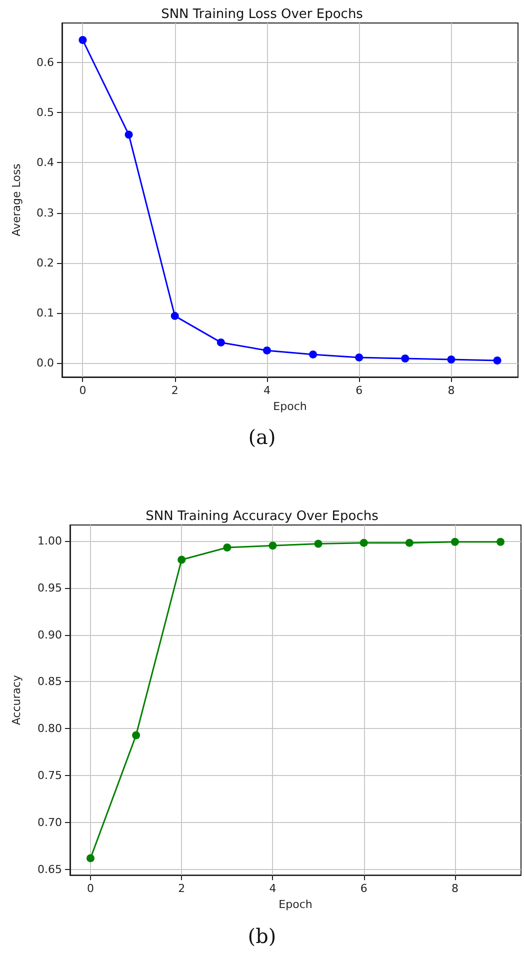  What do you see at coordinates (50, 823) in the screenshot?
I see `y-tick-label: 0.70` at bounding box center [50, 823].